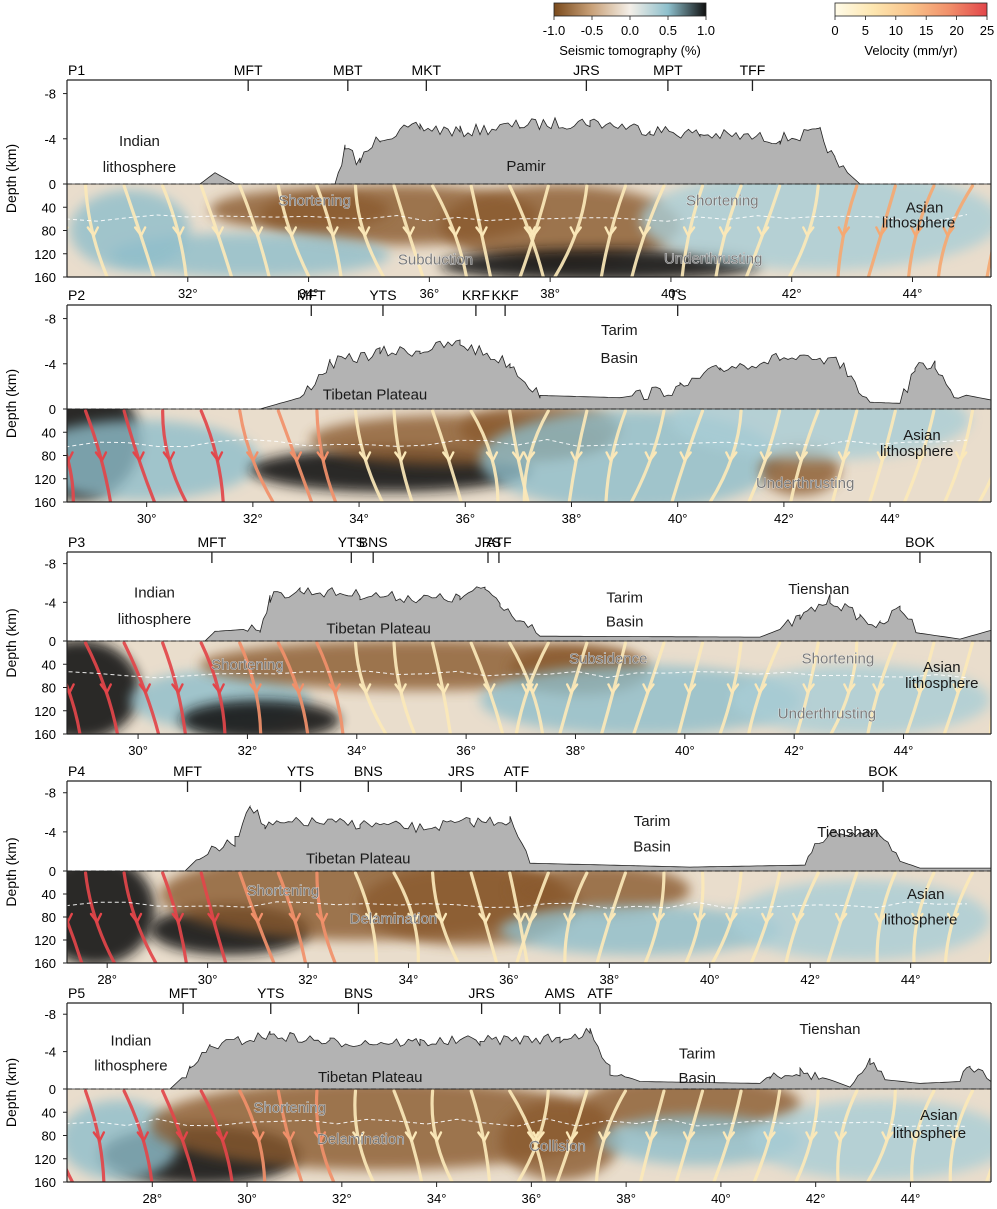  What do you see at coordinates (52, 184) in the screenshot?
I see `y-axis-tick-label: 0` at bounding box center [52, 184].